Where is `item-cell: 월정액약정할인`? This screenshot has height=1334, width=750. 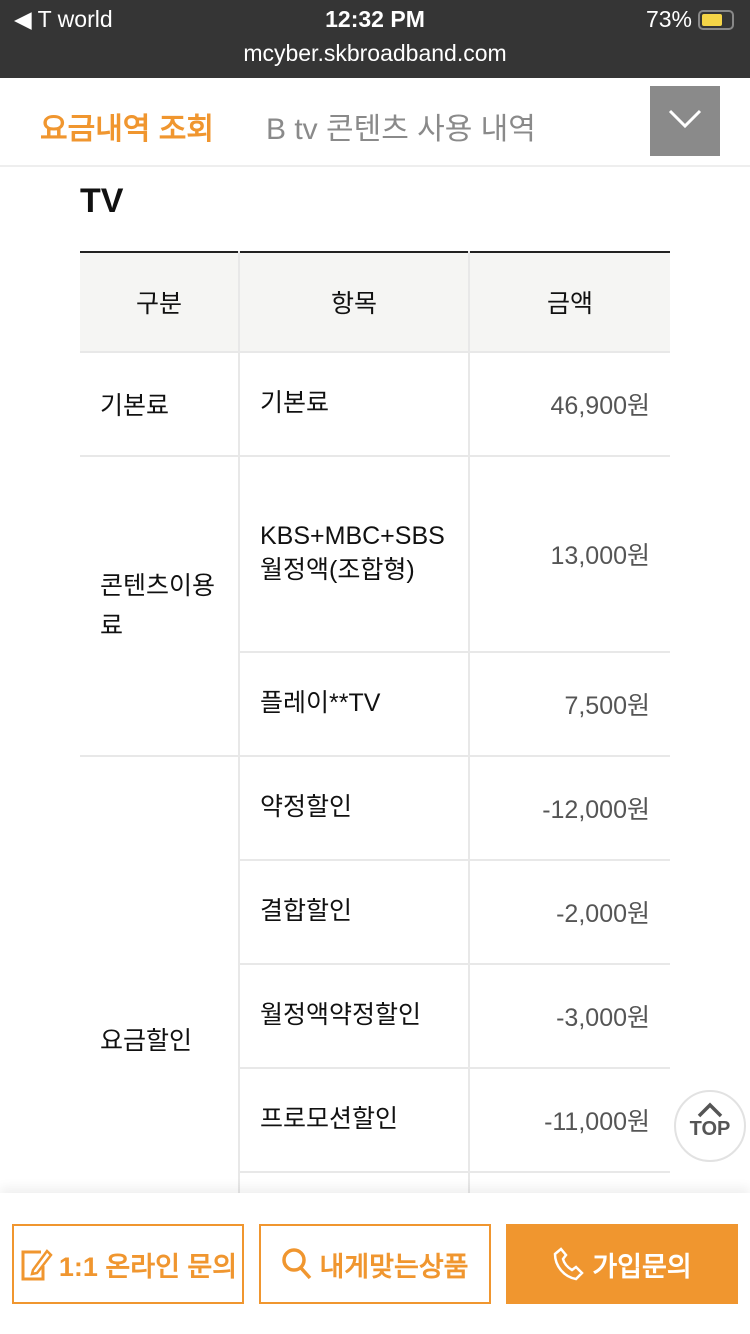 item-cell: 월정액약정할인 is located at coordinates (354, 1016).